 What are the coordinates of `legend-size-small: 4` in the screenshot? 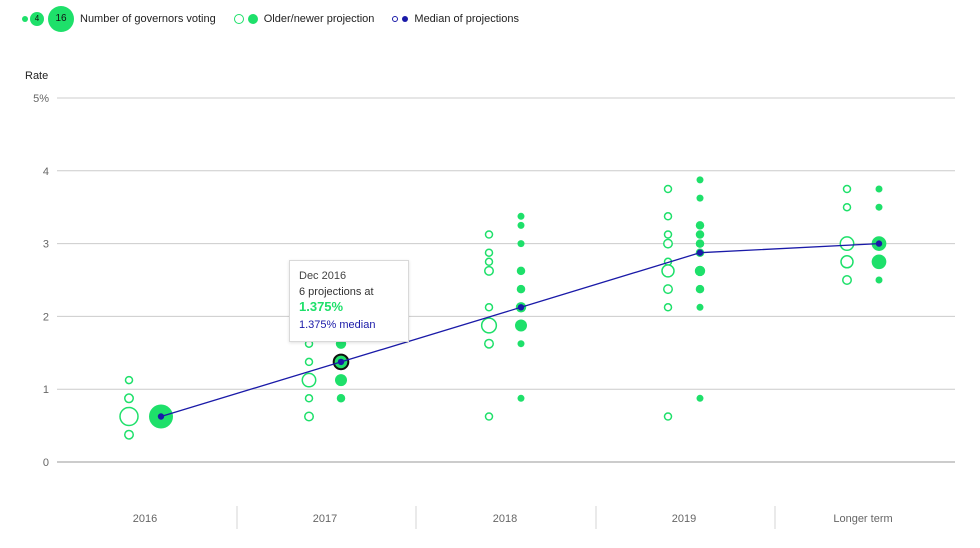 It's located at (37, 19).